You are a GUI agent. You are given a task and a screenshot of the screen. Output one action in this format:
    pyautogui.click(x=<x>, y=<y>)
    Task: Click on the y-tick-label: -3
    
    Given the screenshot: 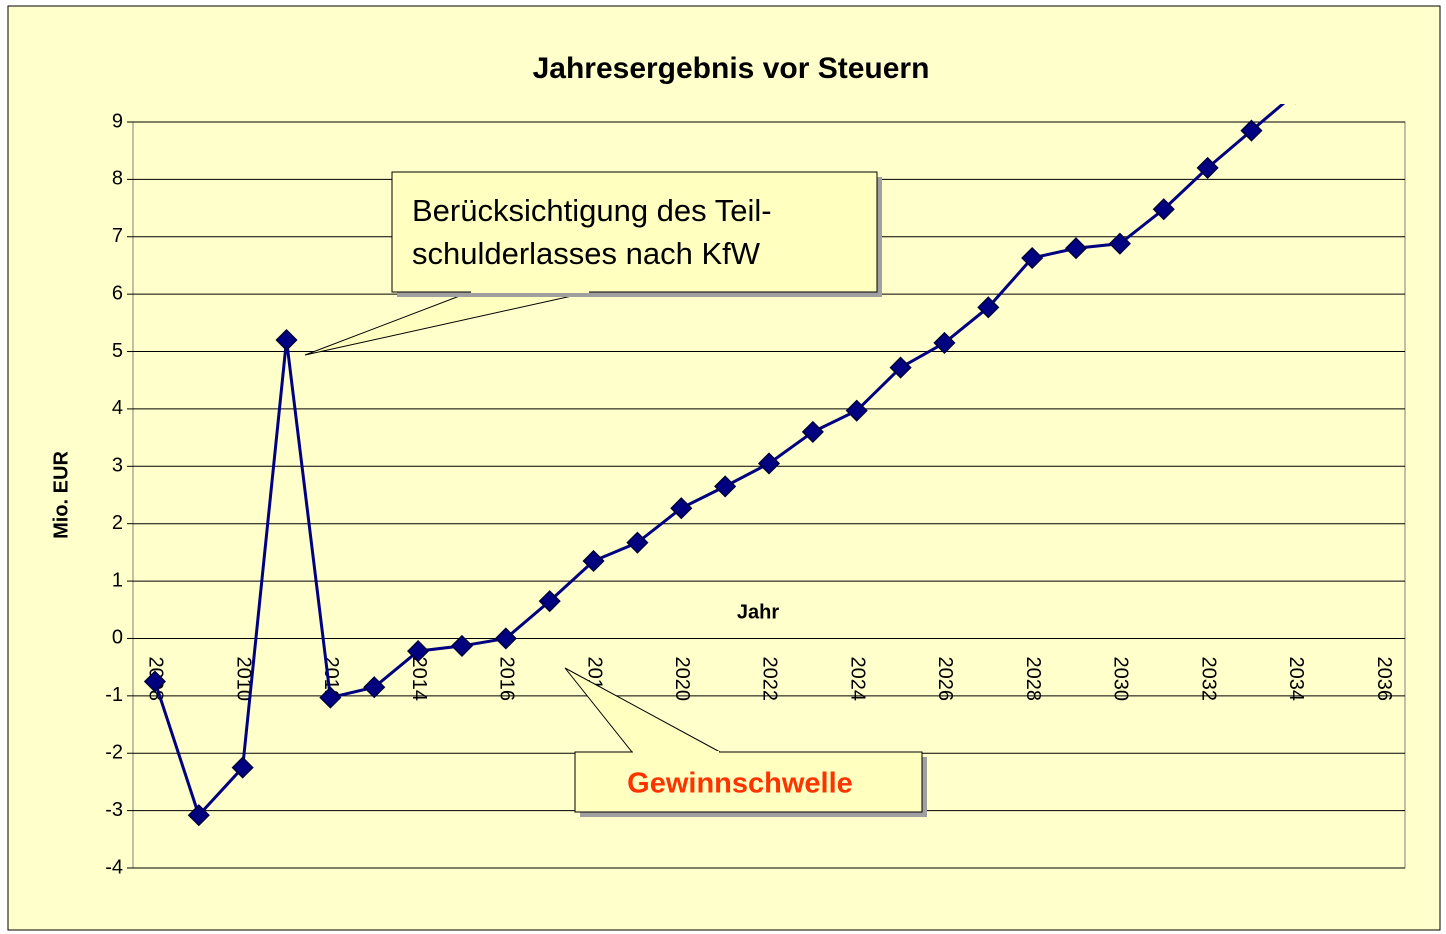 What is the action you would take?
    pyautogui.click(x=114, y=810)
    